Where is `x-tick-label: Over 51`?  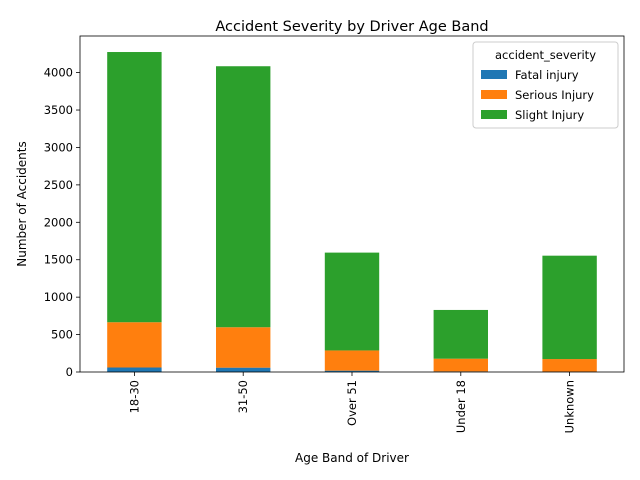 x-tick-label: Over 51 is located at coordinates (352, 403).